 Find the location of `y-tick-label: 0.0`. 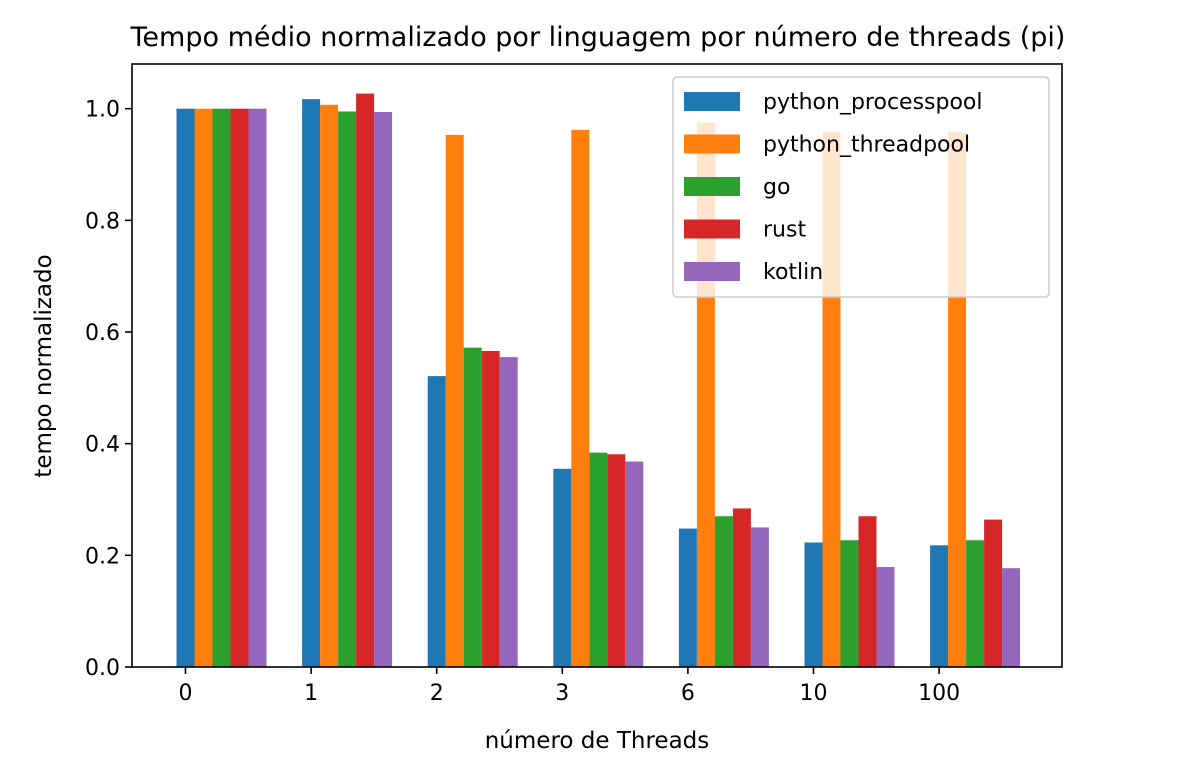

y-tick-label: 0.0 is located at coordinates (102, 668).